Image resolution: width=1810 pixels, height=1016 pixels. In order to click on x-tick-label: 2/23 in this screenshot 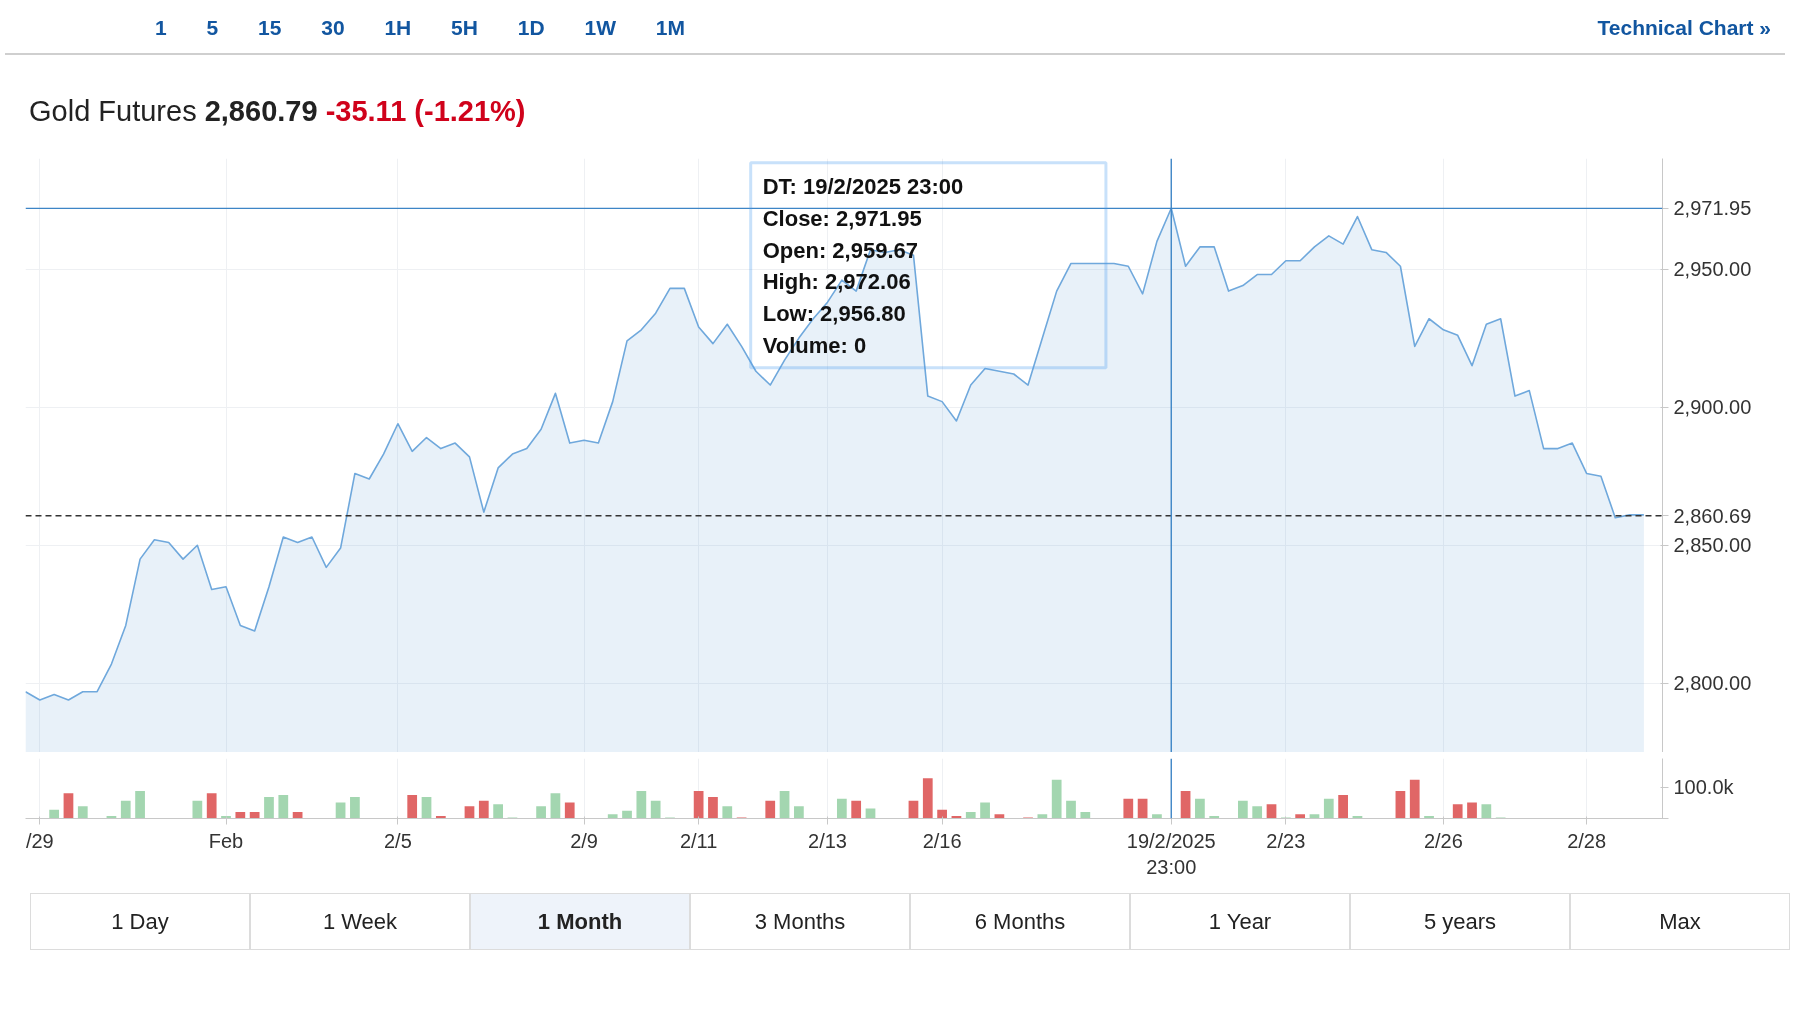, I will do `click(1286, 840)`.